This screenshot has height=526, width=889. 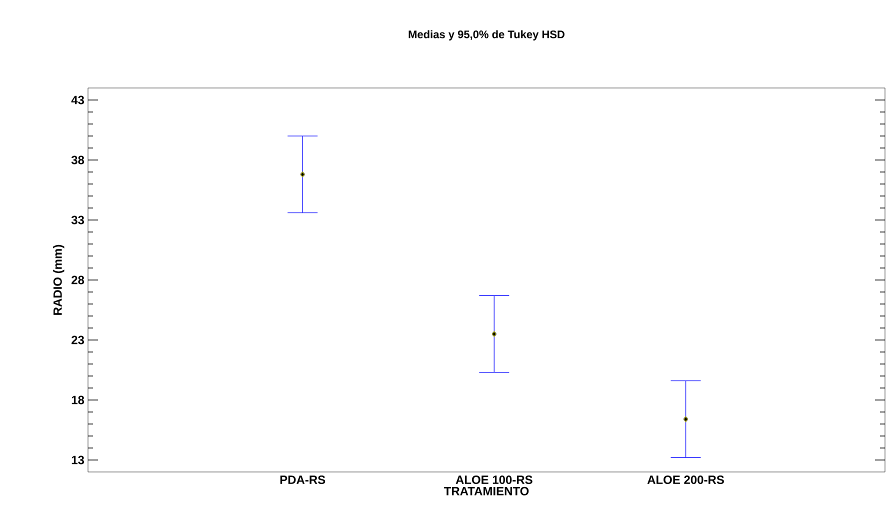 I want to click on y-tick-label: 43, so click(x=77, y=100).